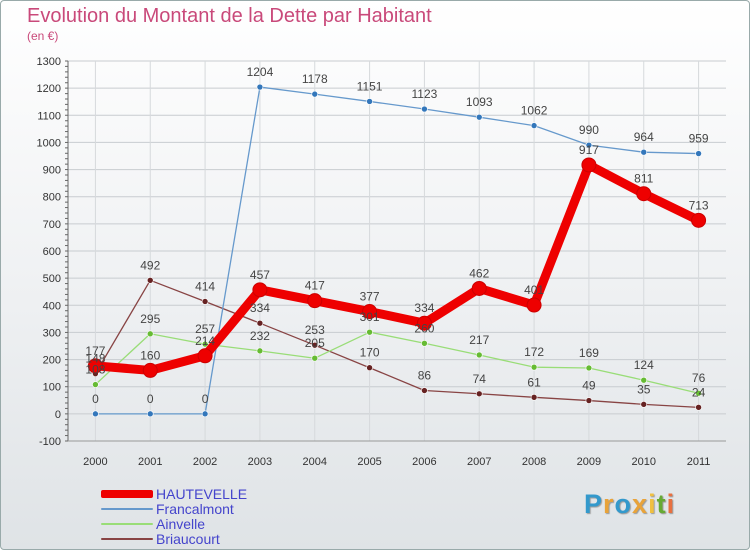  I want to click on logo-letter: o, so click(623, 504).